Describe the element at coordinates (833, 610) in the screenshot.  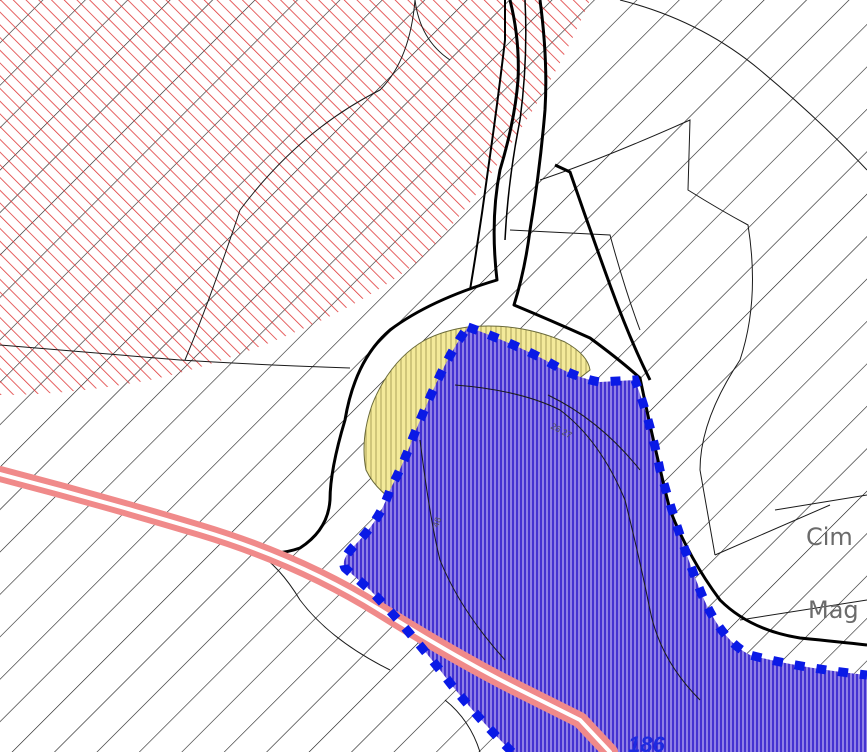
I see `street-label-mag: Mag` at that location.